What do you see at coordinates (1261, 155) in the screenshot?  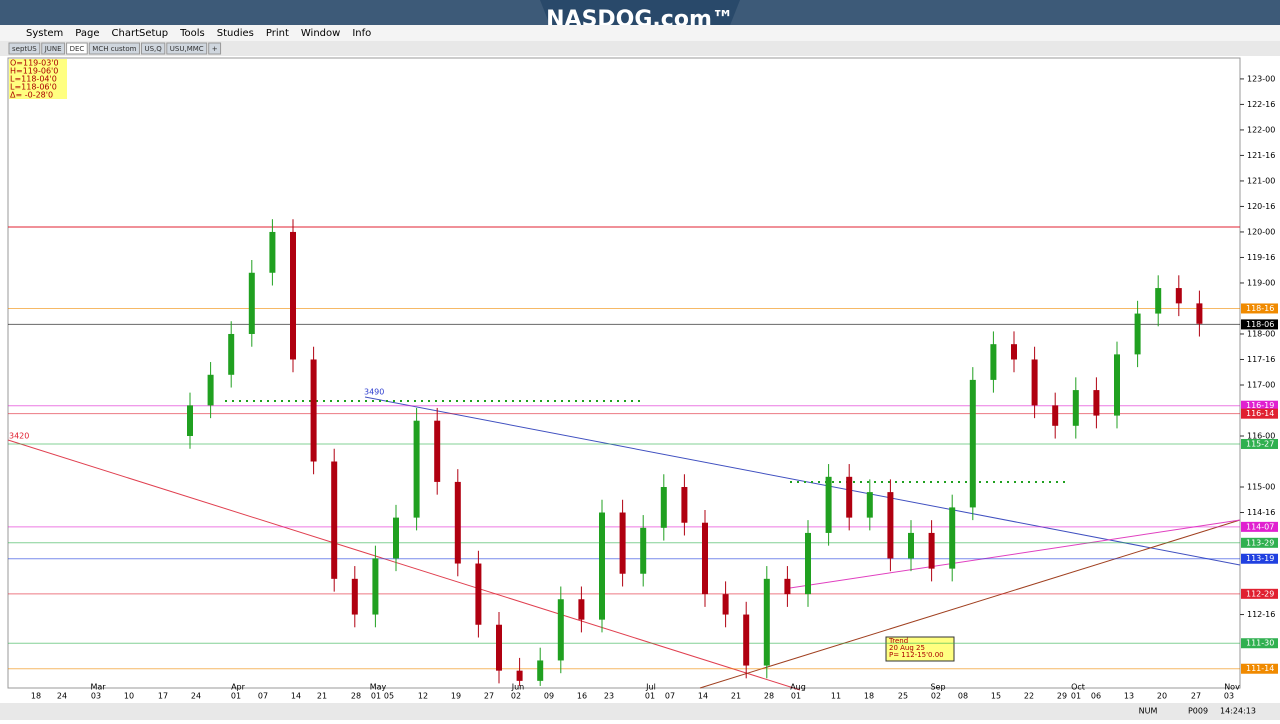 I see `y-tick-label: 121-16` at bounding box center [1261, 155].